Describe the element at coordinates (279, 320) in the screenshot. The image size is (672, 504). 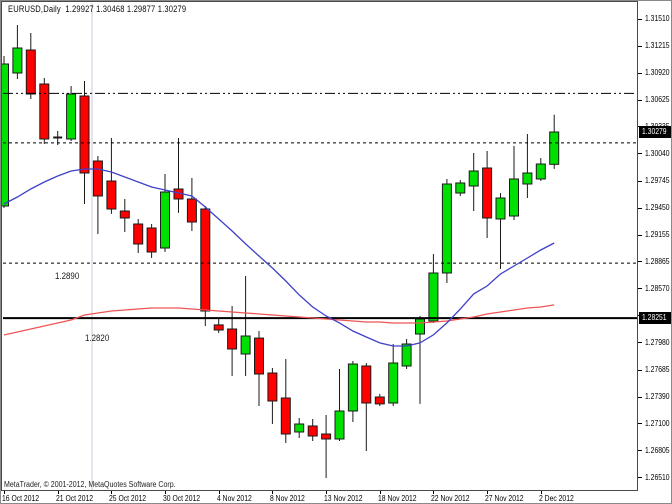
I see `ma-slow-red` at that location.